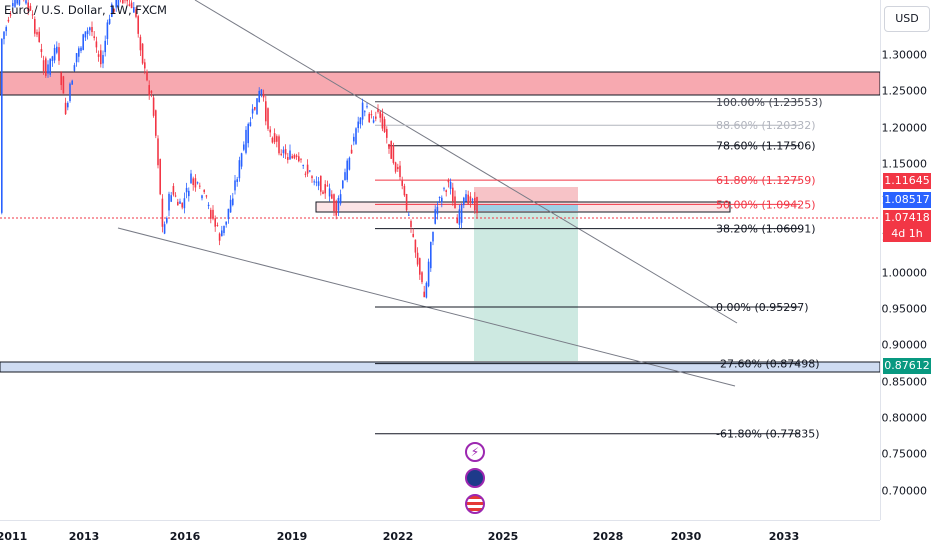 Image resolution: width=932 pixels, height=551 pixels. I want to click on price-tick: 1.15000, so click(905, 163).